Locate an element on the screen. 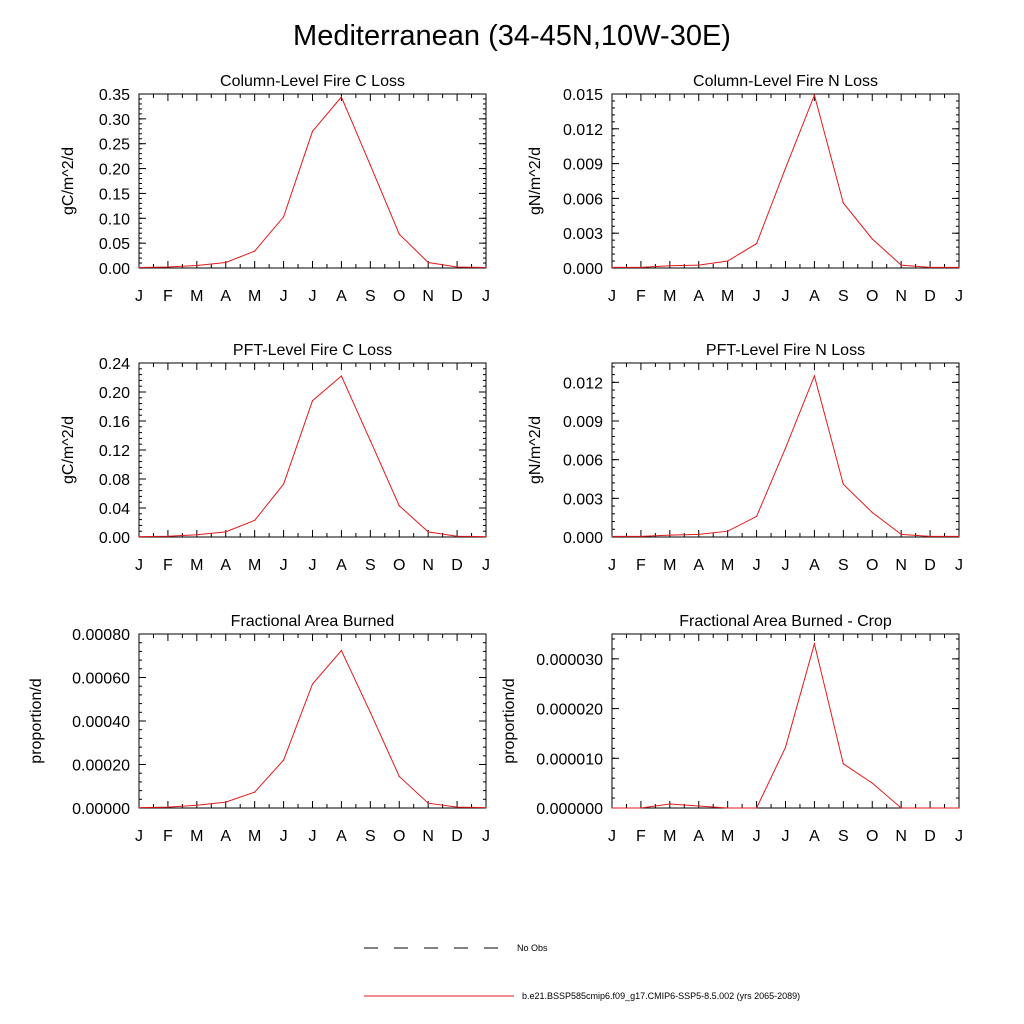 The image size is (1024, 1024). y-tick-label: 0.24 is located at coordinates (114, 364).